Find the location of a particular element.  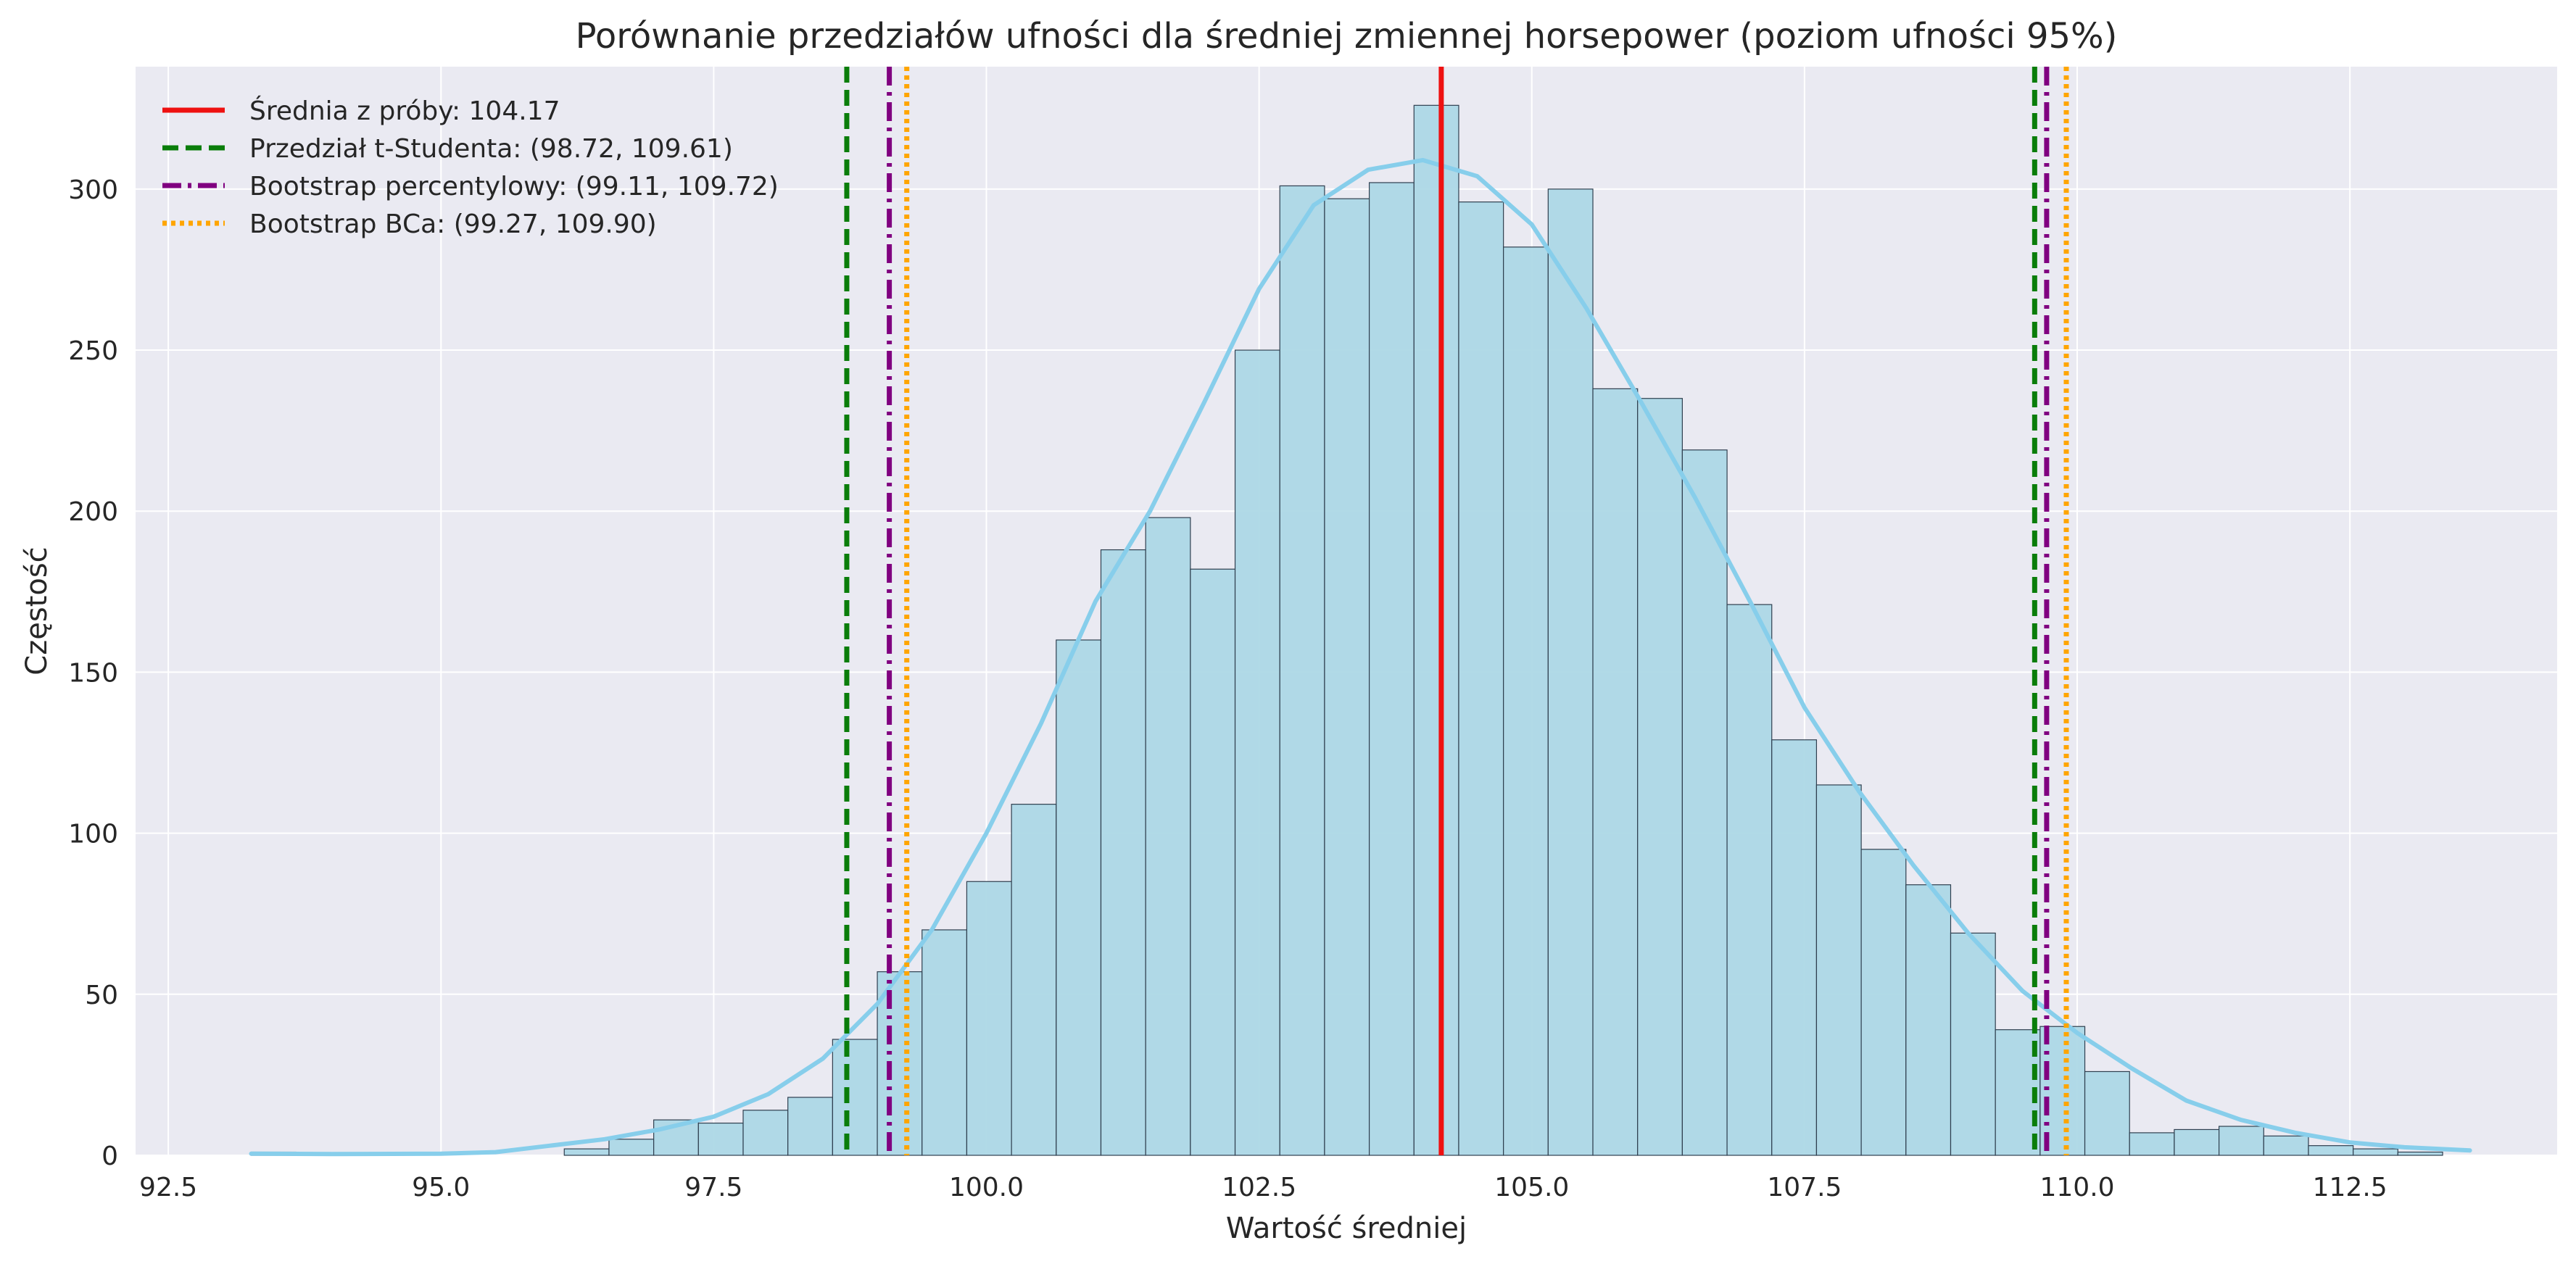

x-tick-label: 102.5 is located at coordinates (1259, 1187).